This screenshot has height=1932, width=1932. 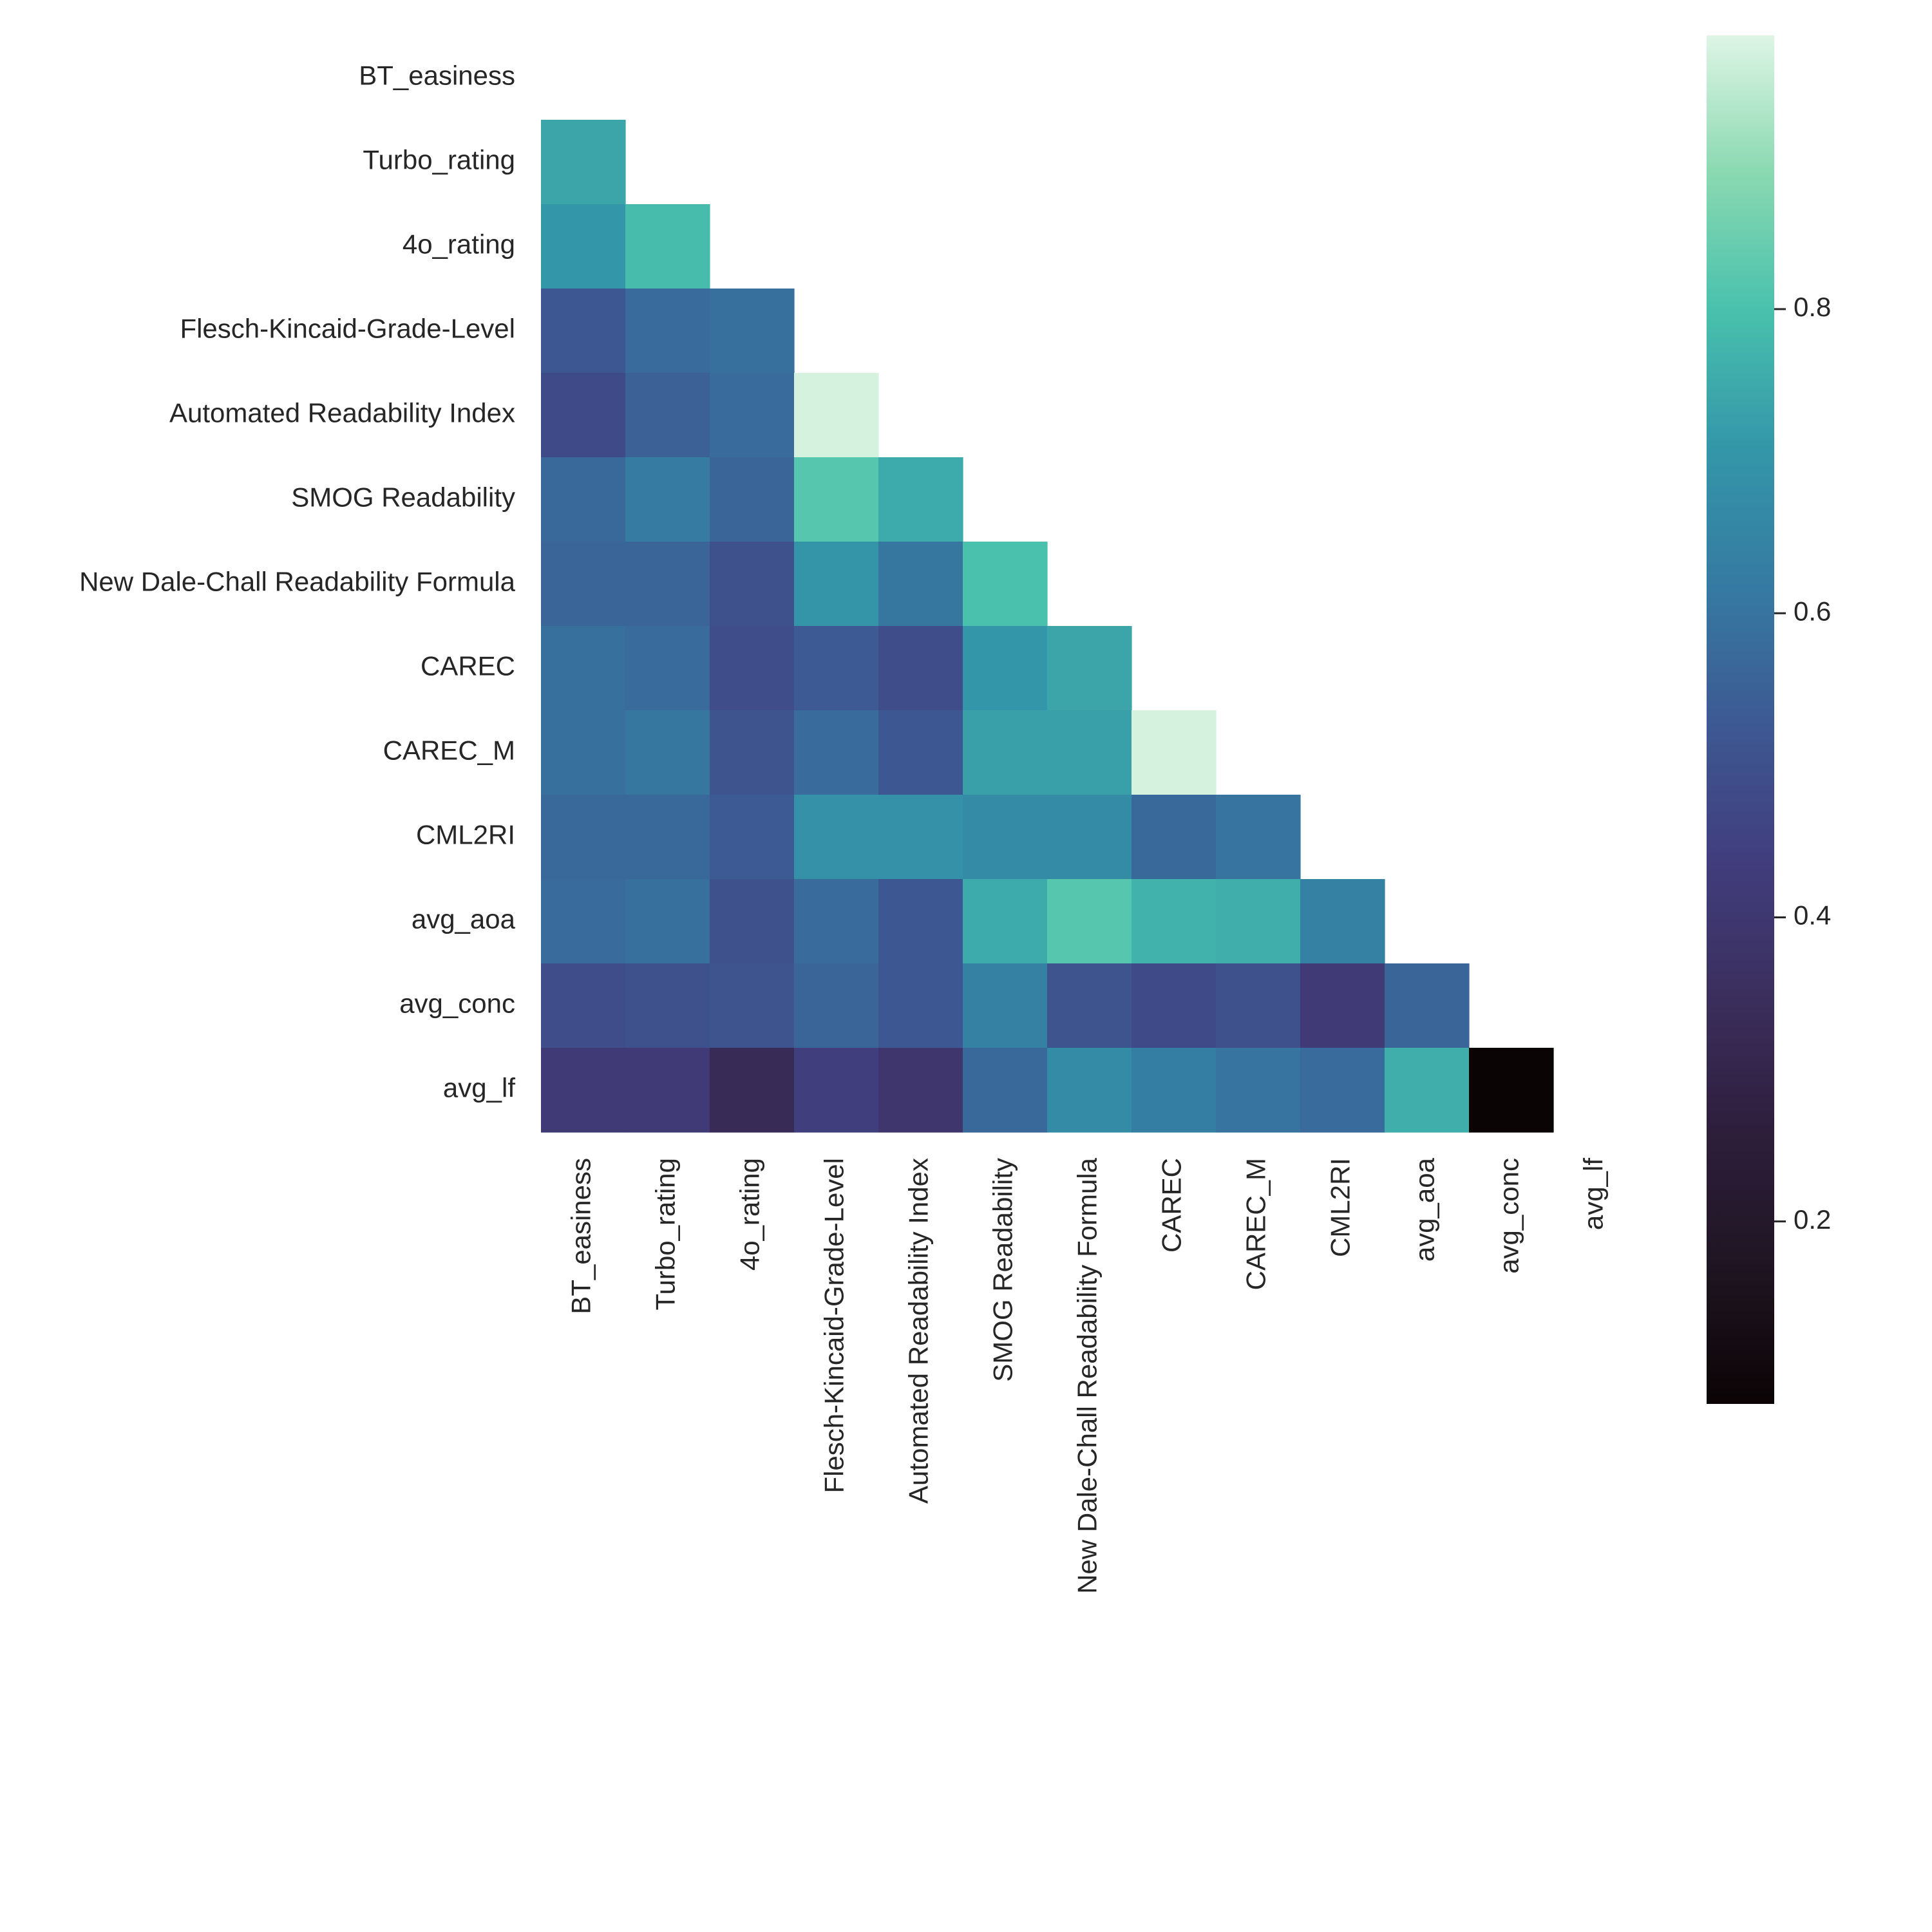 What do you see at coordinates (1812, 1220) in the screenshot?
I see `colorbar-tick-label: 0.2` at bounding box center [1812, 1220].